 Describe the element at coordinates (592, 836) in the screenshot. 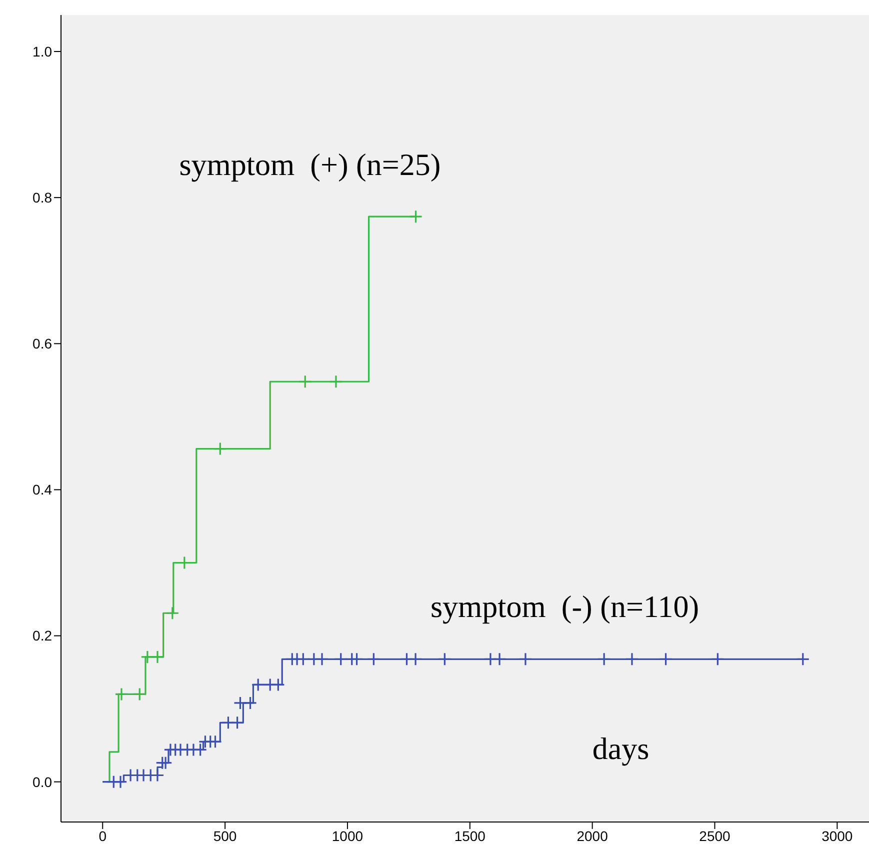

I see `x-tick-label: 2000` at that location.